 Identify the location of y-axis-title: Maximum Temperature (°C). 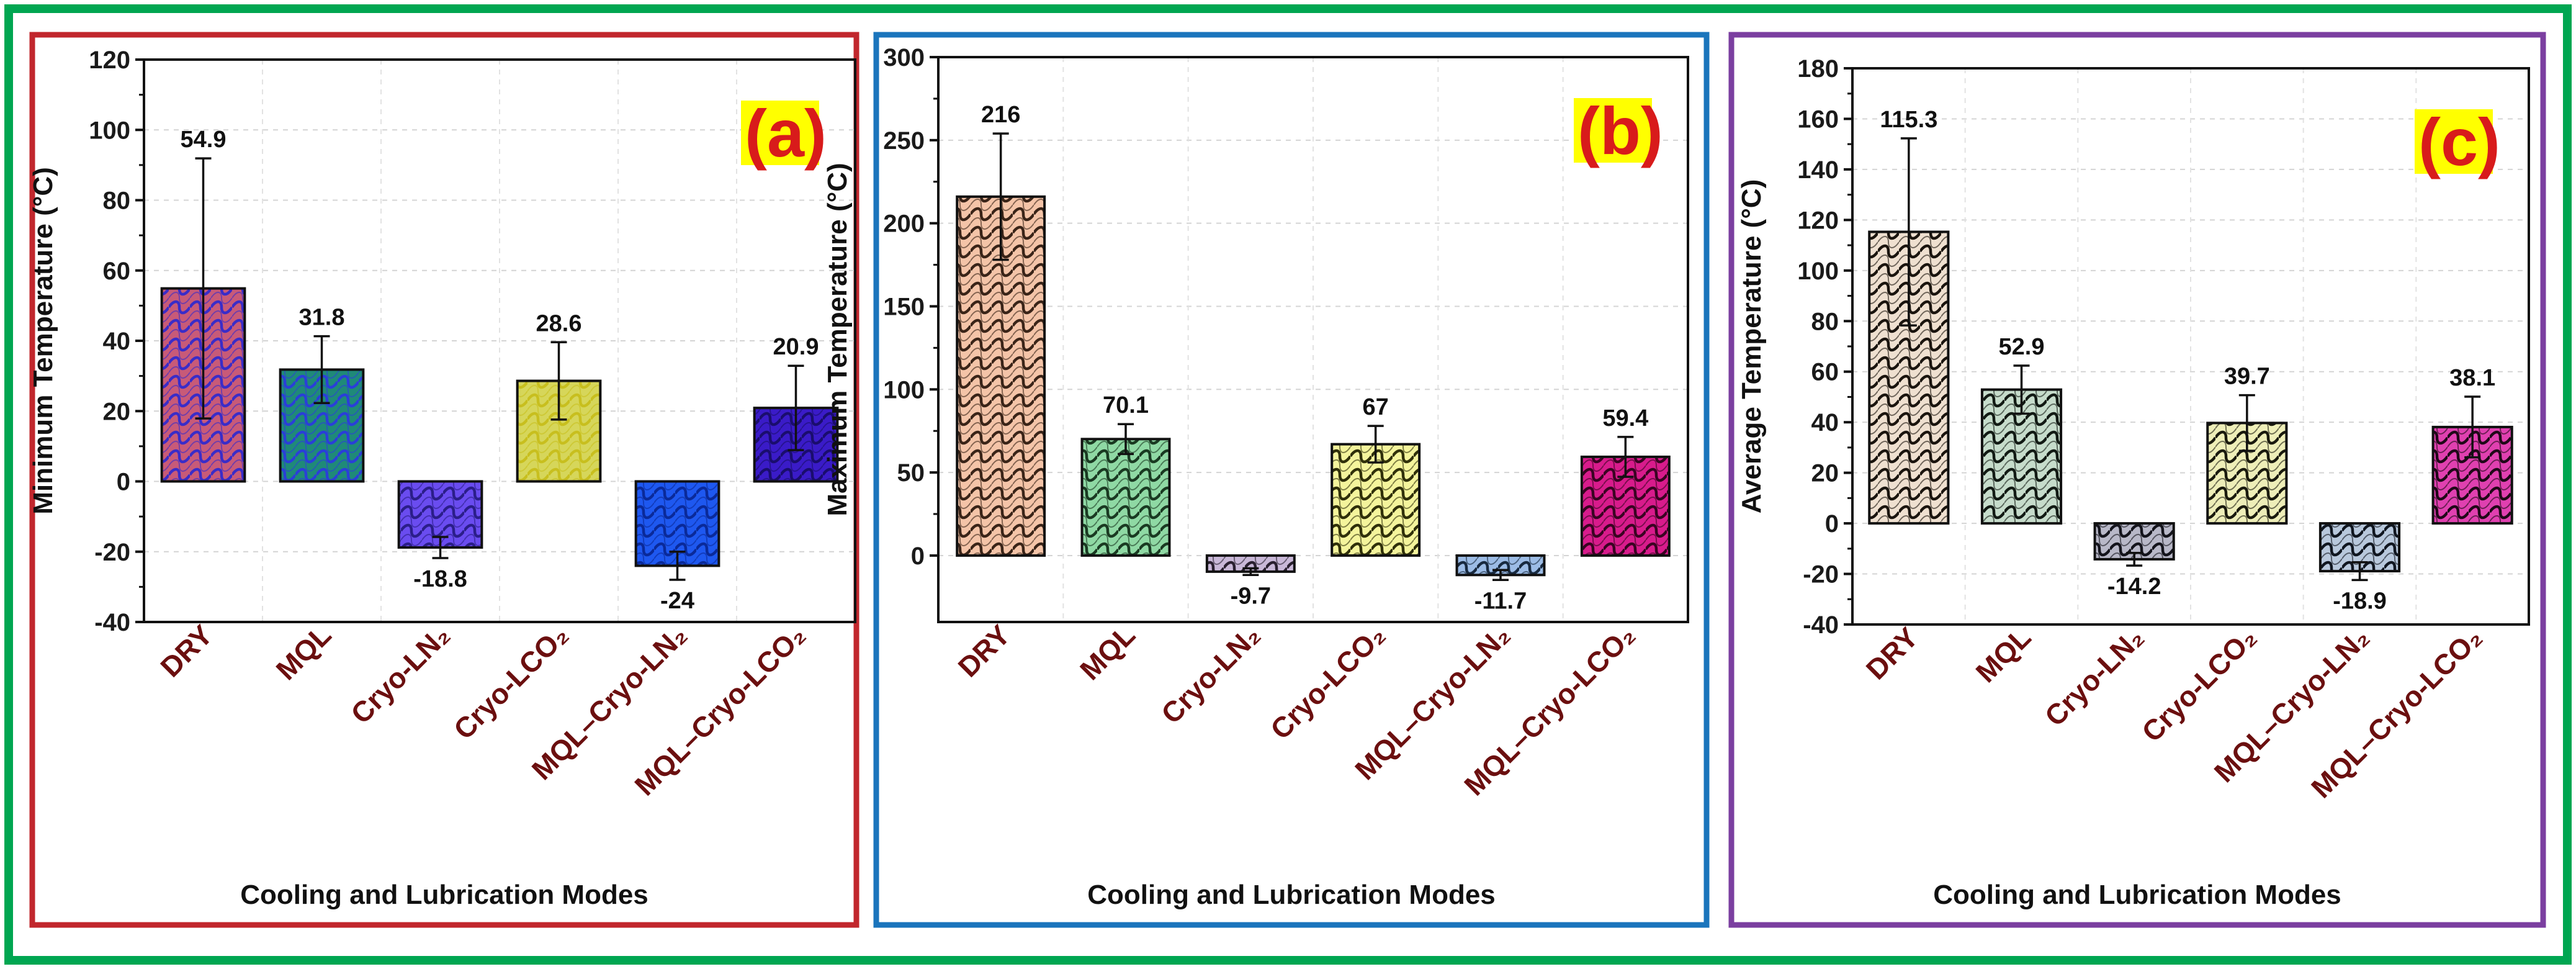
(837, 339).